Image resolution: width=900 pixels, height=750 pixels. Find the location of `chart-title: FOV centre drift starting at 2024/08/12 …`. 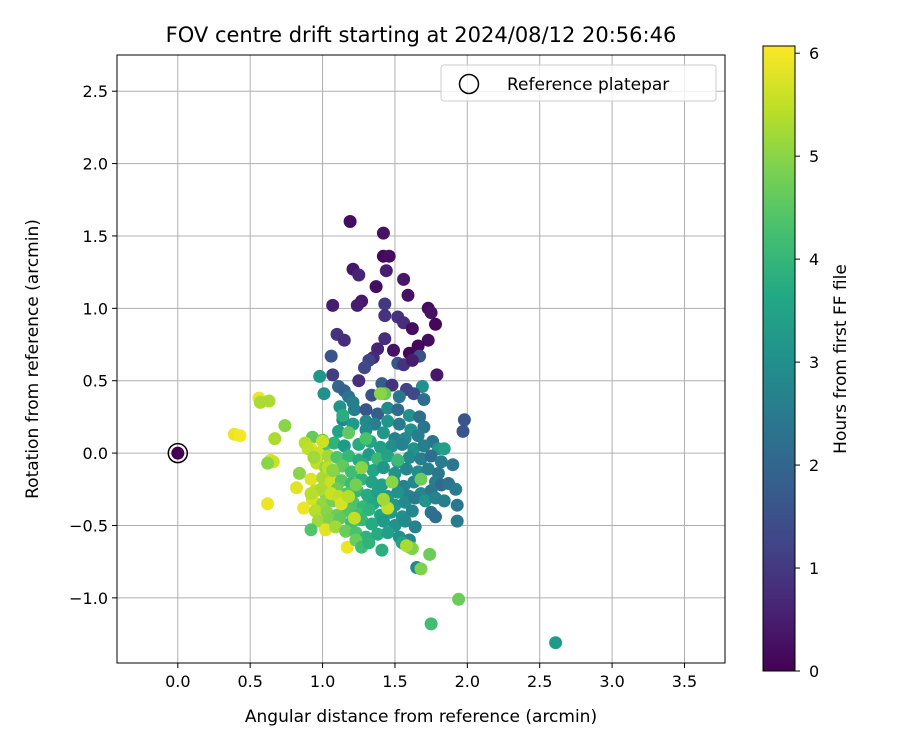

chart-title: FOV centre drift starting at 2024/08/12 … is located at coordinates (421, 35).